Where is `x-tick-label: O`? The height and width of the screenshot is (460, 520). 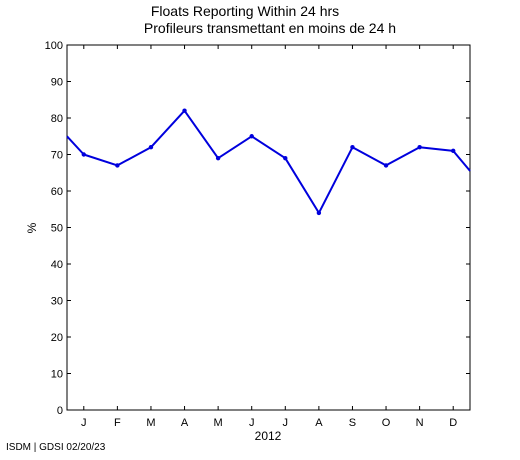
x-tick-label: O is located at coordinates (386, 423).